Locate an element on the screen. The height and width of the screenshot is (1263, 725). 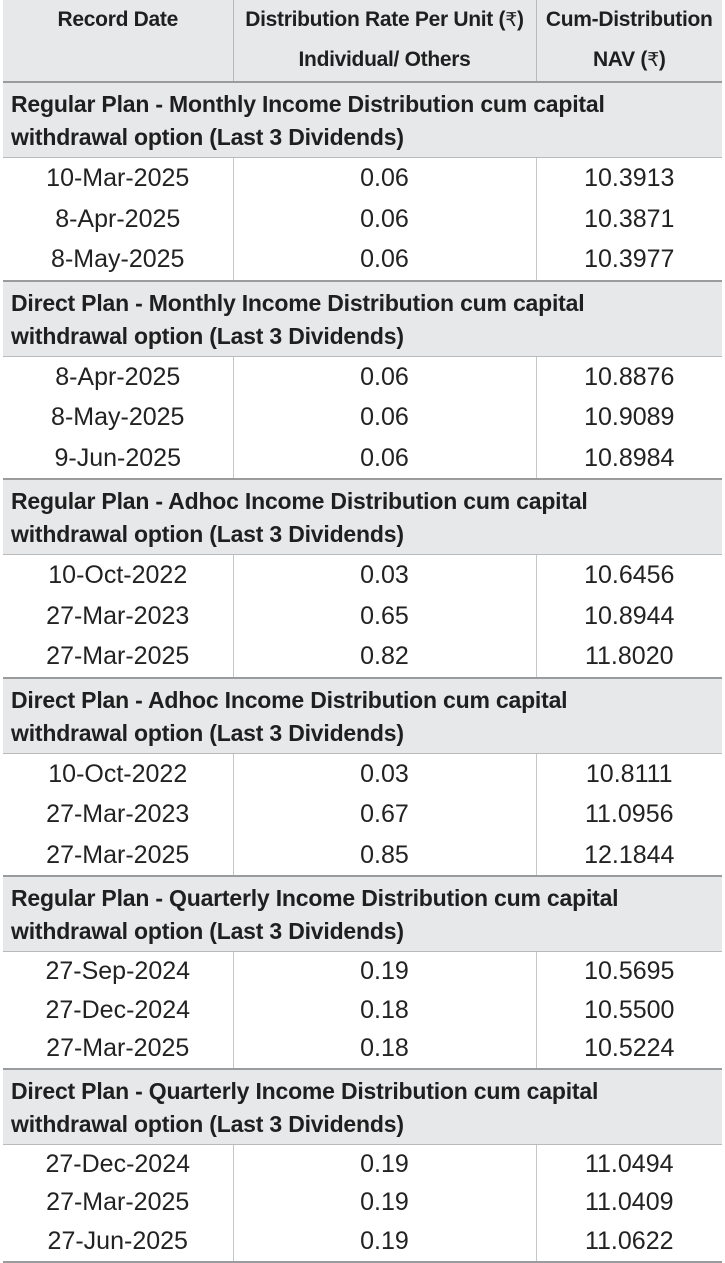
nav-cell: 11.0409 is located at coordinates (629, 1202).